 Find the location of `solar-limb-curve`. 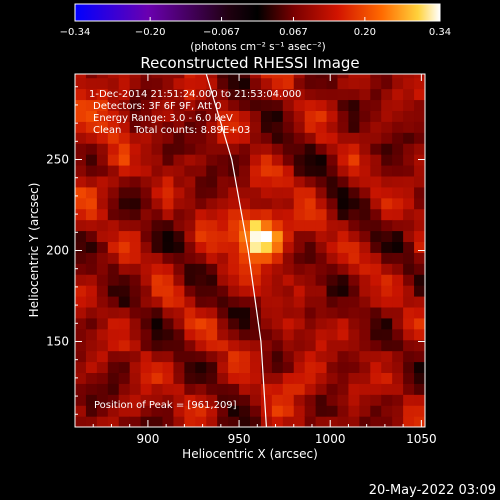

solar-limb-curve is located at coordinates (236, 250).